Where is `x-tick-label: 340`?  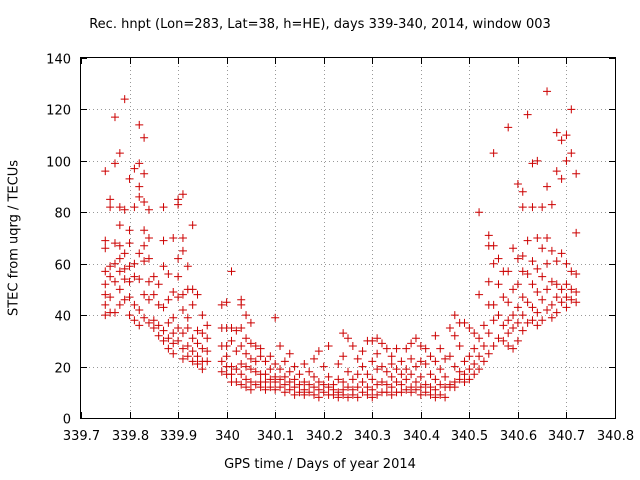 x-tick-label: 340 is located at coordinates (227, 436).